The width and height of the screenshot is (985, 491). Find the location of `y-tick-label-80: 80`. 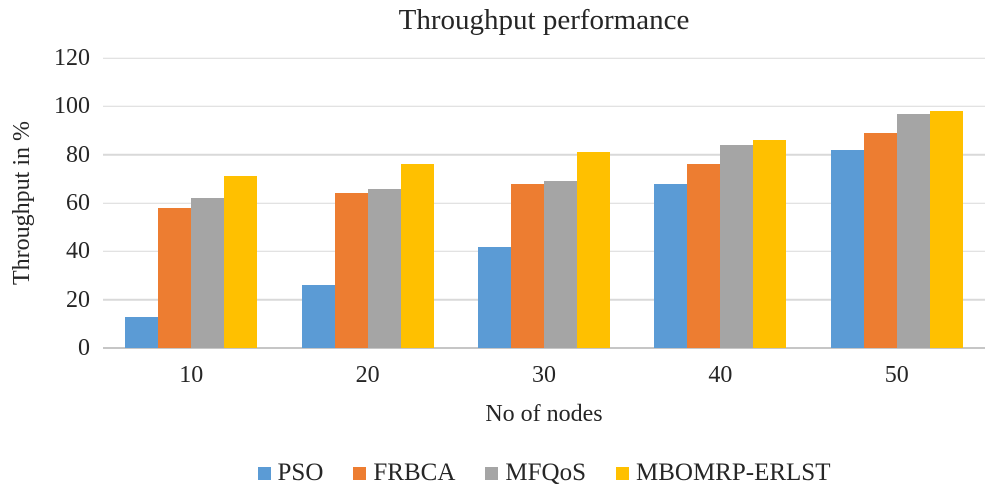

y-tick-label-80: 80 is located at coordinates (78, 154).